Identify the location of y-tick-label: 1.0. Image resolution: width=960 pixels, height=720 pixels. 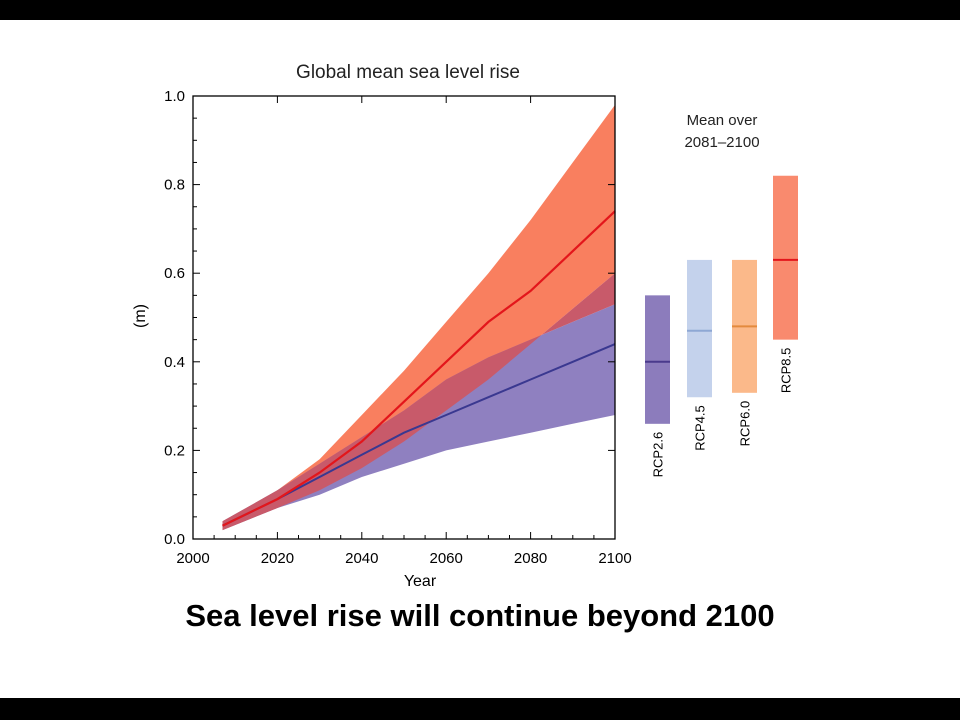
(174, 96).